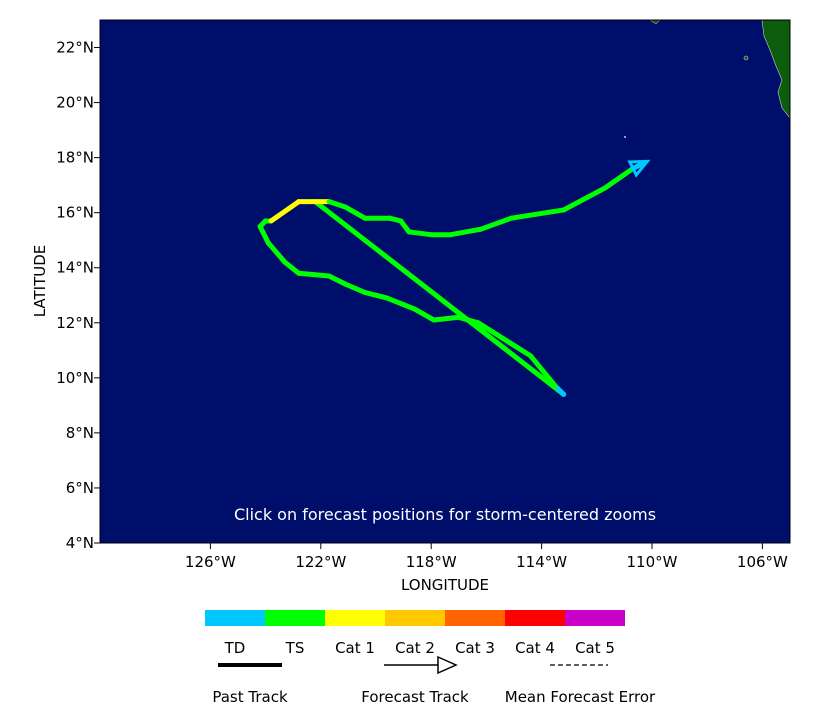 This screenshot has width=830, height=708. Describe the element at coordinates (415, 696) in the screenshot. I see `legend-label: Forecast Track` at that location.